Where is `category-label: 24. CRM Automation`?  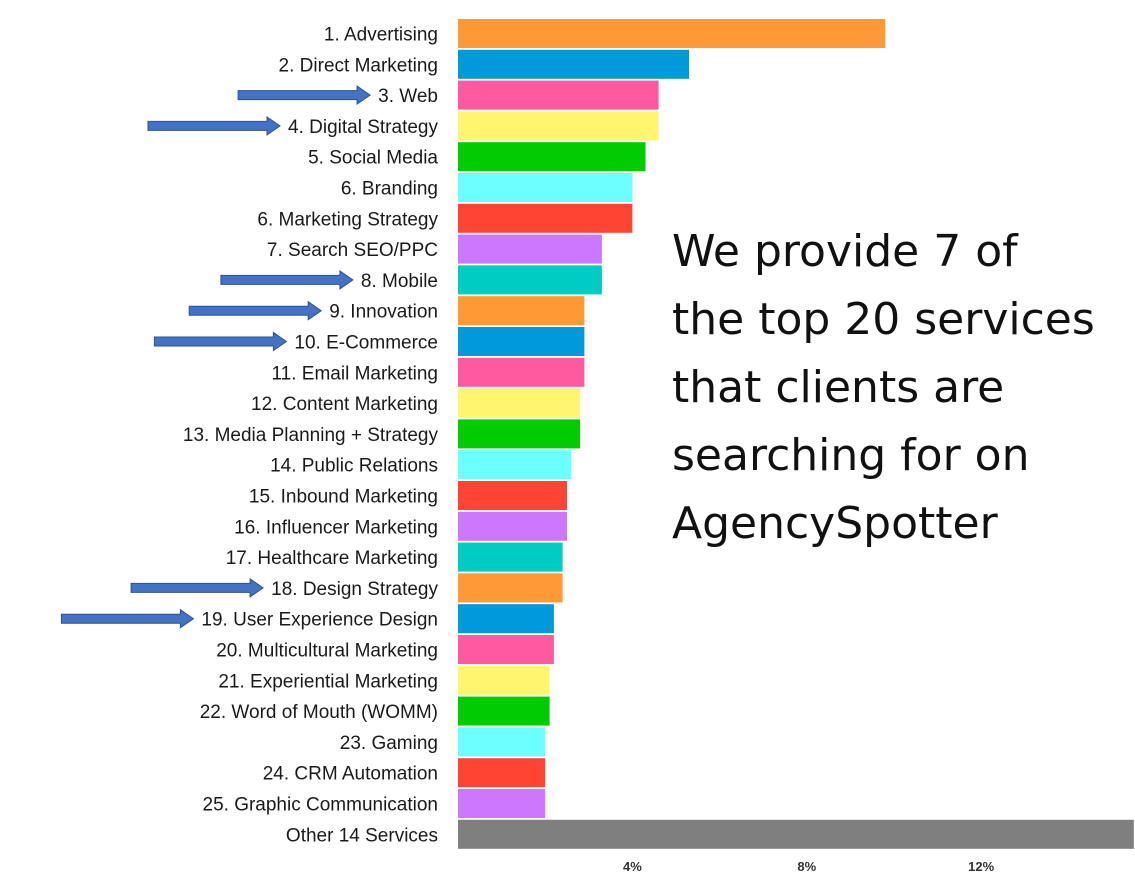 category-label: 24. CRM Automation is located at coordinates (350, 774).